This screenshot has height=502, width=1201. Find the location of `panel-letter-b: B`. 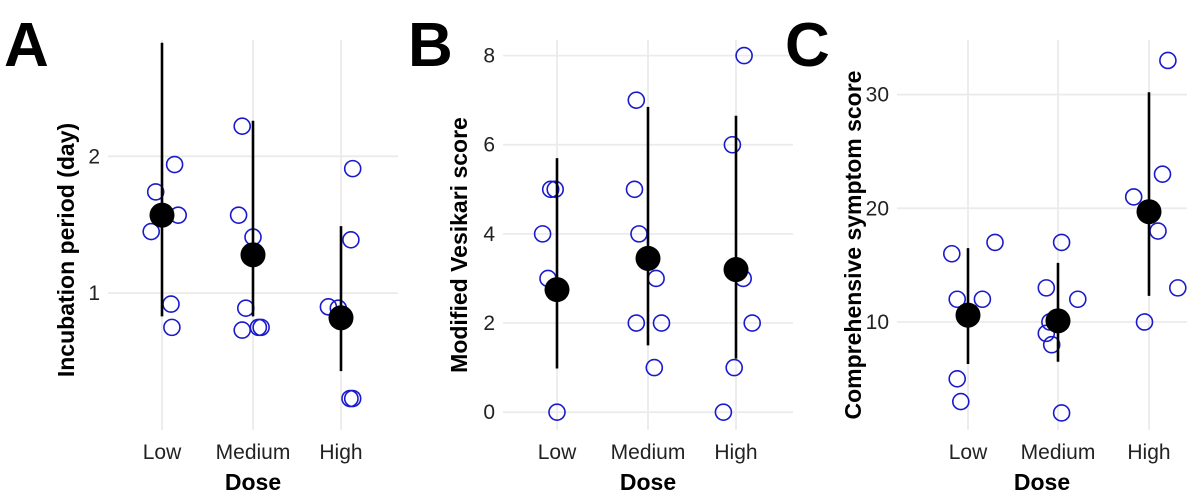

panel-letter-b: B is located at coordinates (430, 45).